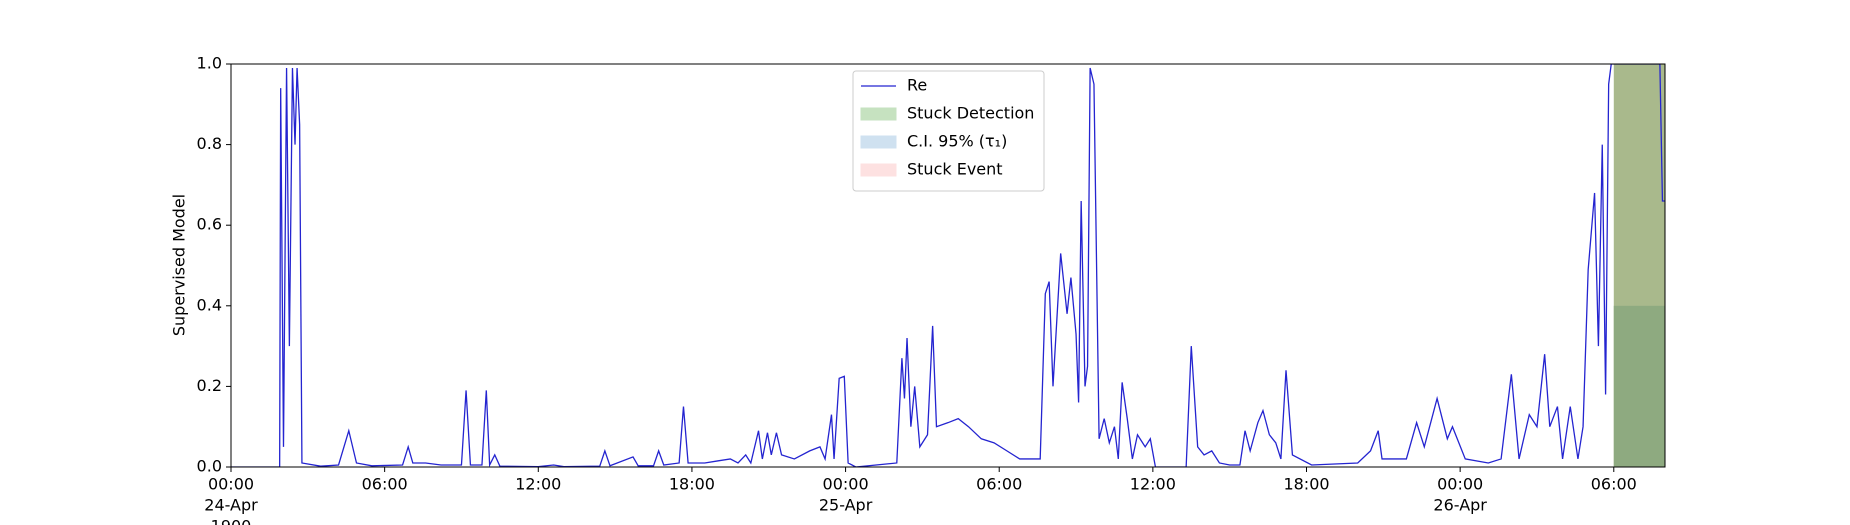 This screenshot has width=1850, height=525. Describe the element at coordinates (917, 85) in the screenshot. I see `legend-label: Re` at that location.